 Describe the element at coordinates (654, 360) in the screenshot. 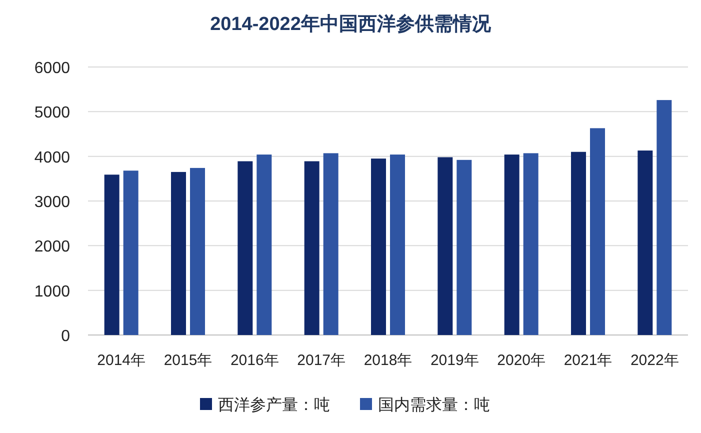

I see `x-tick-label: 2022年` at that location.